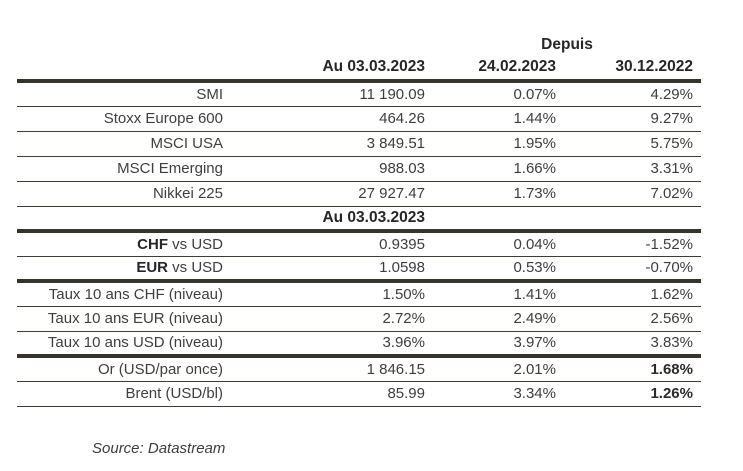 This screenshot has width=743, height=471. I want to click on table-row-nikkei: Nikkei 225 27 927.47 1.73% 7.02%, so click(359, 194).